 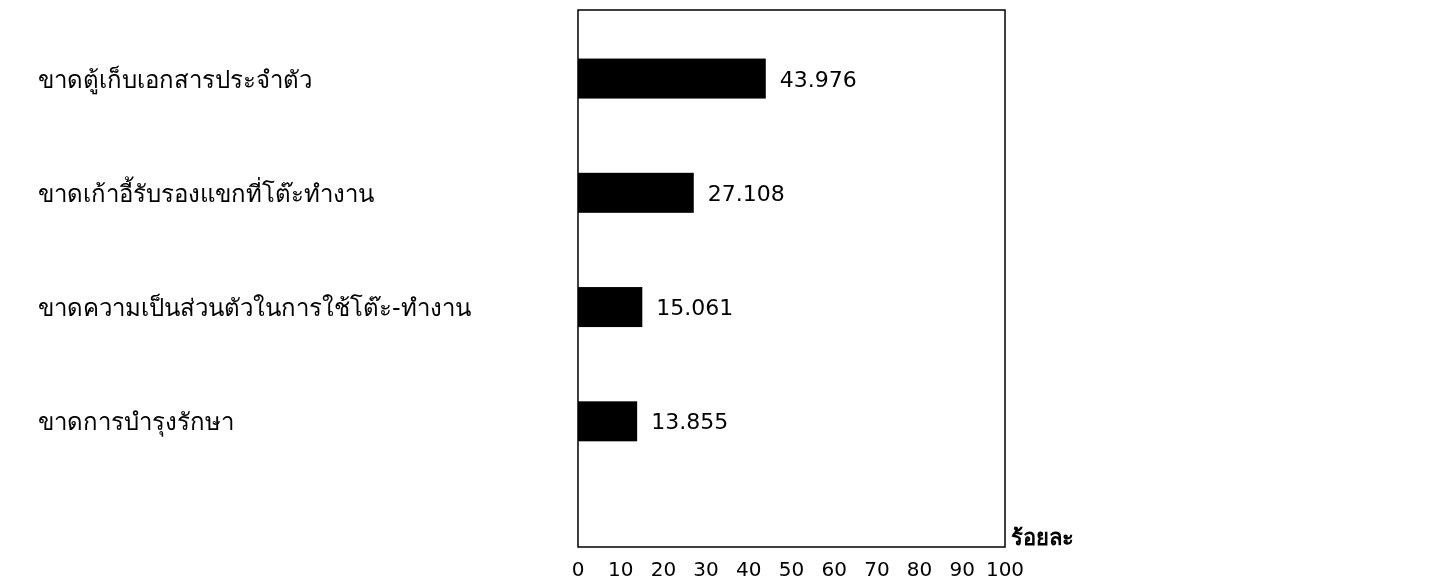 I want to click on x-tick-label: 100, so click(x=1005, y=569).